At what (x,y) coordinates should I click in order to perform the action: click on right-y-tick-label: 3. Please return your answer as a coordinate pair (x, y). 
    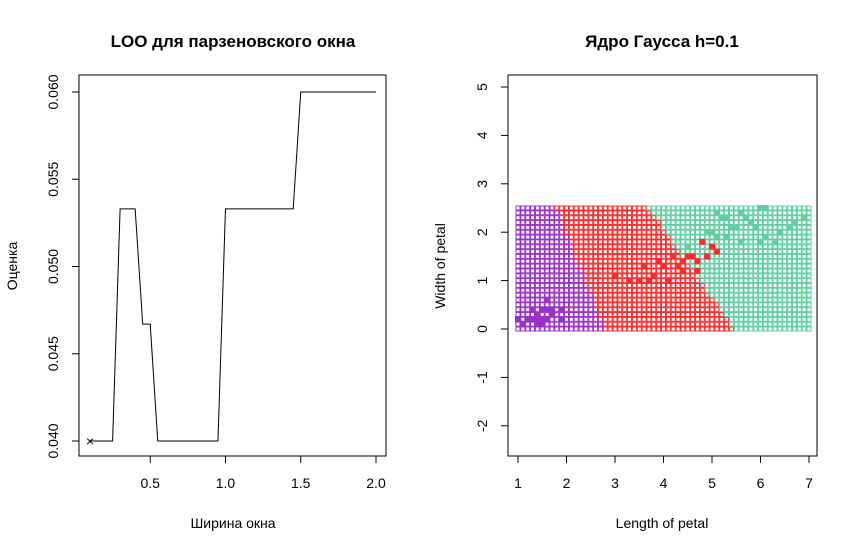
    Looking at the image, I should click on (482, 184).